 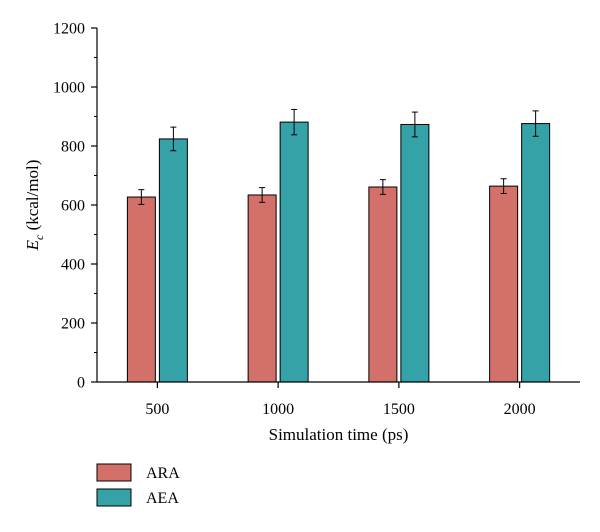 I want to click on y-axis-title: Ec (kcal/mol), so click(x=34, y=206).